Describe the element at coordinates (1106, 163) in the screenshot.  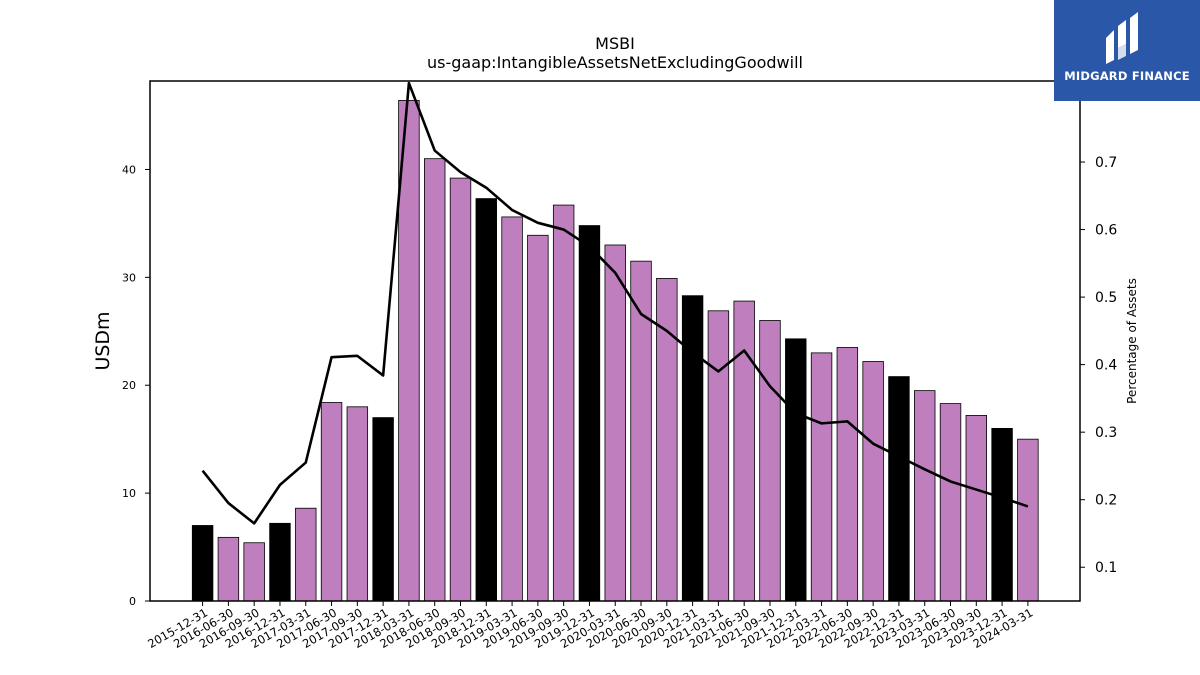
I see `y2-tick-label: 0.7` at that location.